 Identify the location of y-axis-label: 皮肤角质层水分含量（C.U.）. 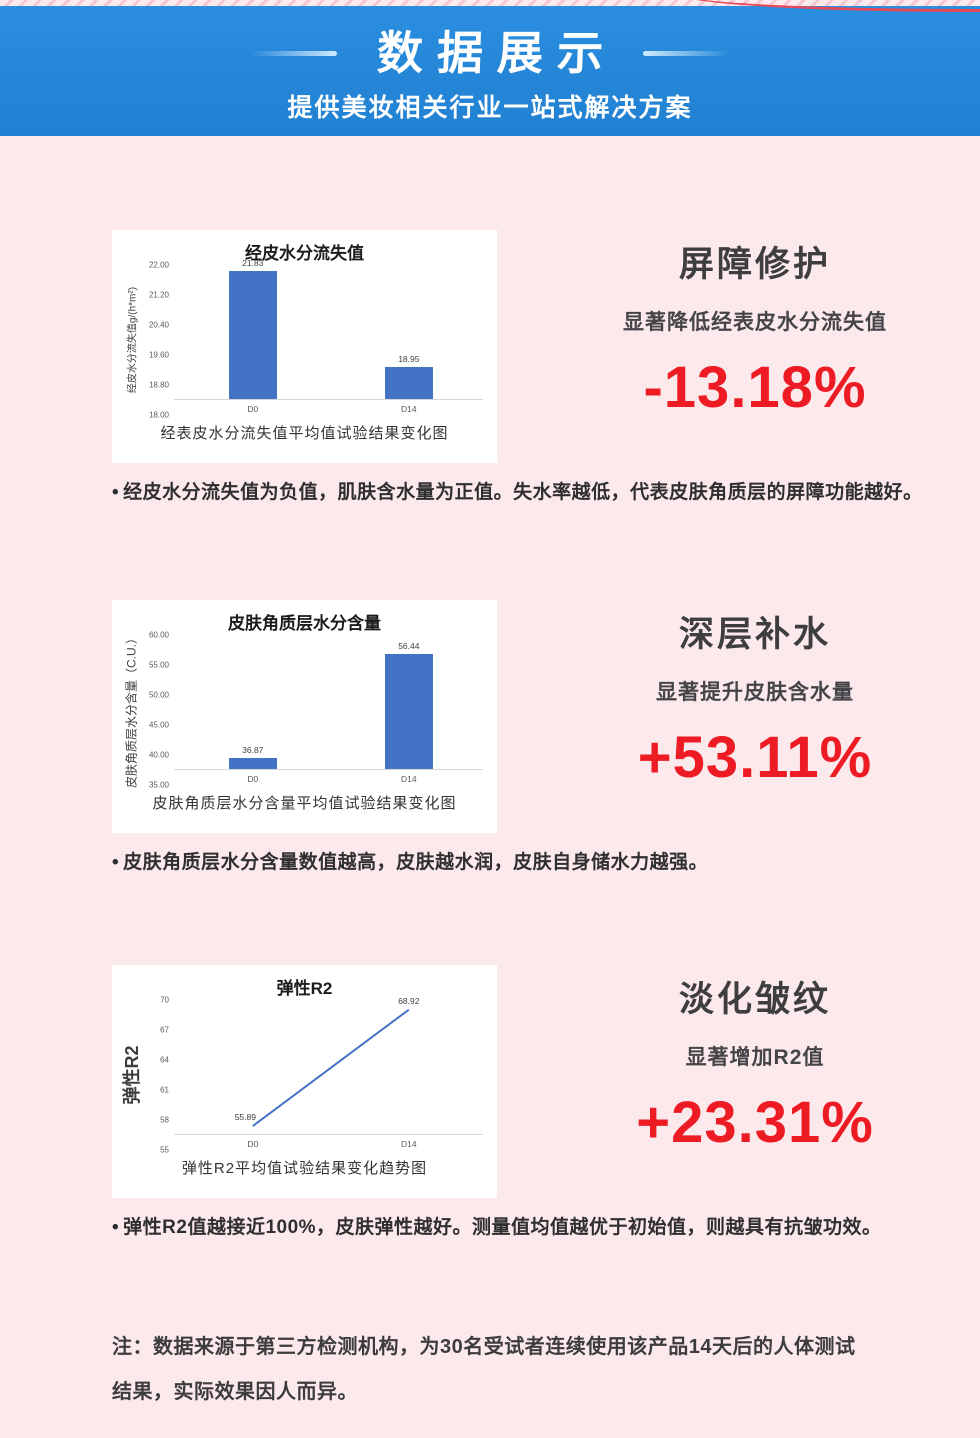
(131, 709).